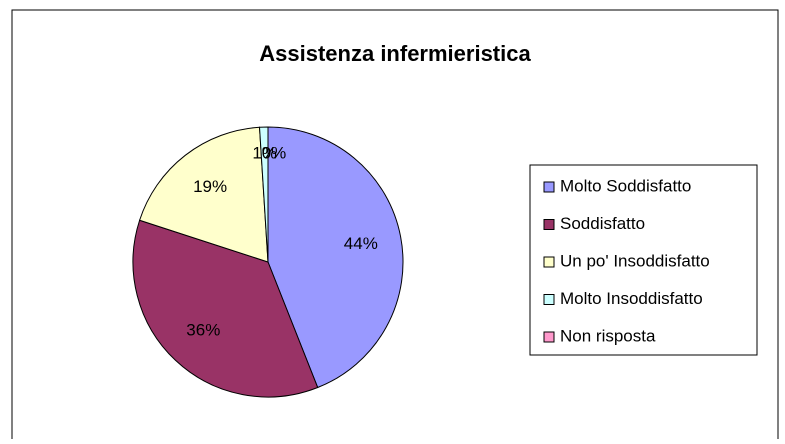 Image resolution: width=785 pixels, height=444 pixels. What do you see at coordinates (608, 335) in the screenshot?
I see `legend-label: Non risposta` at bounding box center [608, 335].